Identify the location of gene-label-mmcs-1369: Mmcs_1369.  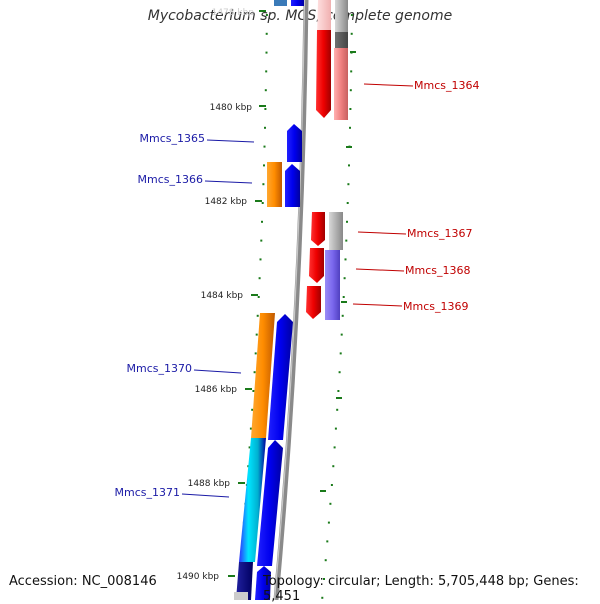
(435, 306).